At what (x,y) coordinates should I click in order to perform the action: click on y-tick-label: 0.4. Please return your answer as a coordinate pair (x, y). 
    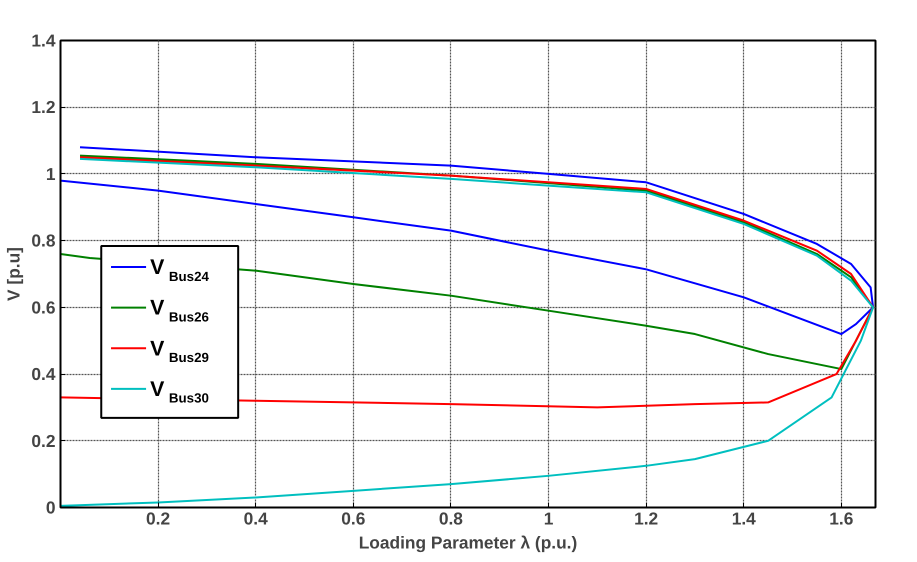
    Looking at the image, I should click on (43, 374).